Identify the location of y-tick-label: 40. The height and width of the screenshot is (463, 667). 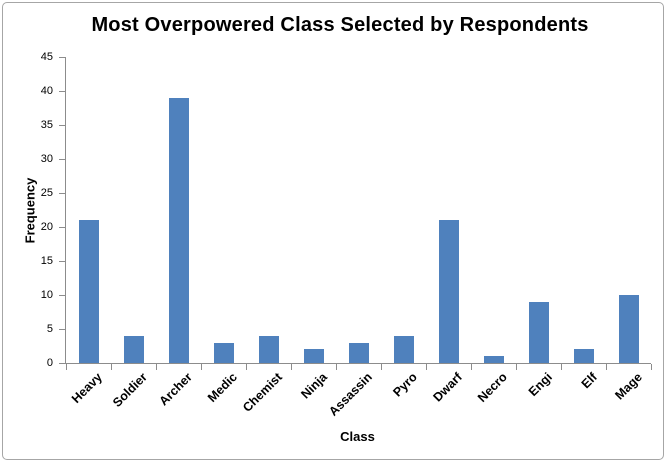
(46, 91).